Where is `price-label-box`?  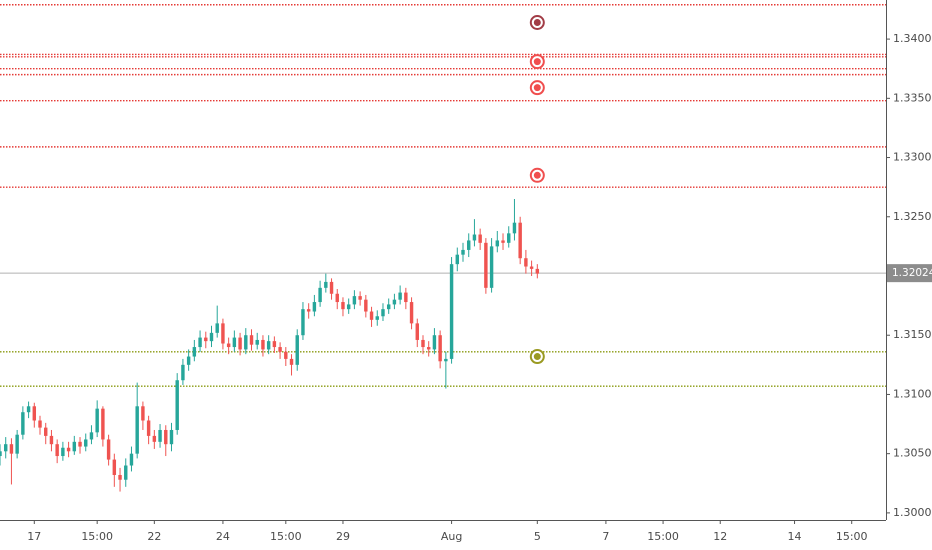
price-label-box is located at coordinates (909, 273).